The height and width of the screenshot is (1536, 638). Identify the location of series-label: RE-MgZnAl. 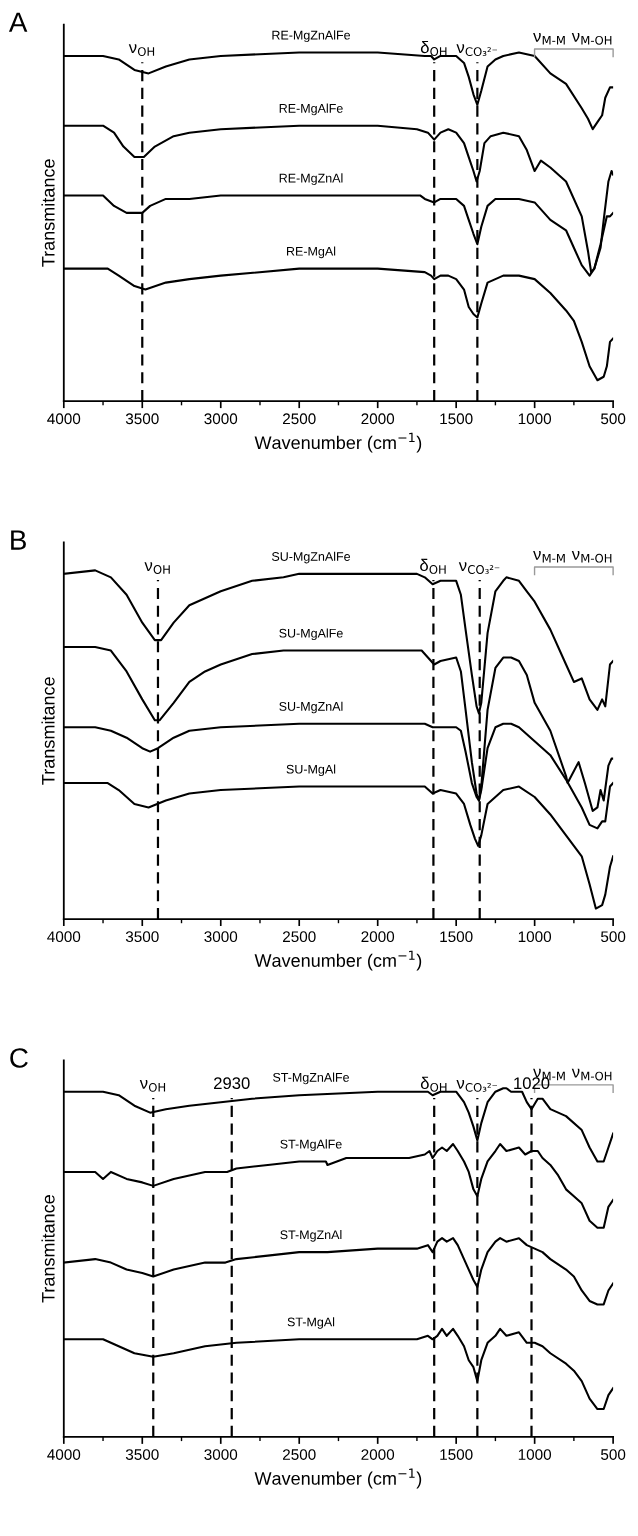
(311, 179).